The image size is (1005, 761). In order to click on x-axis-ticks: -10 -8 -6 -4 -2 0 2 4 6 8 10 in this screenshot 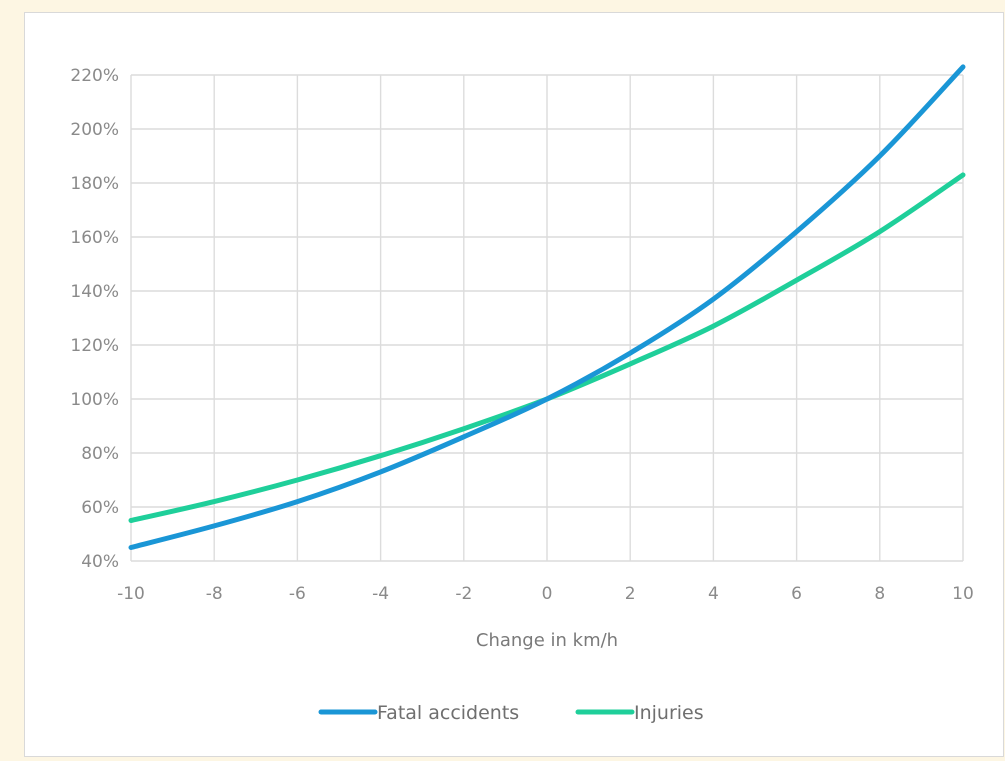, I will do `click(545, 594)`.